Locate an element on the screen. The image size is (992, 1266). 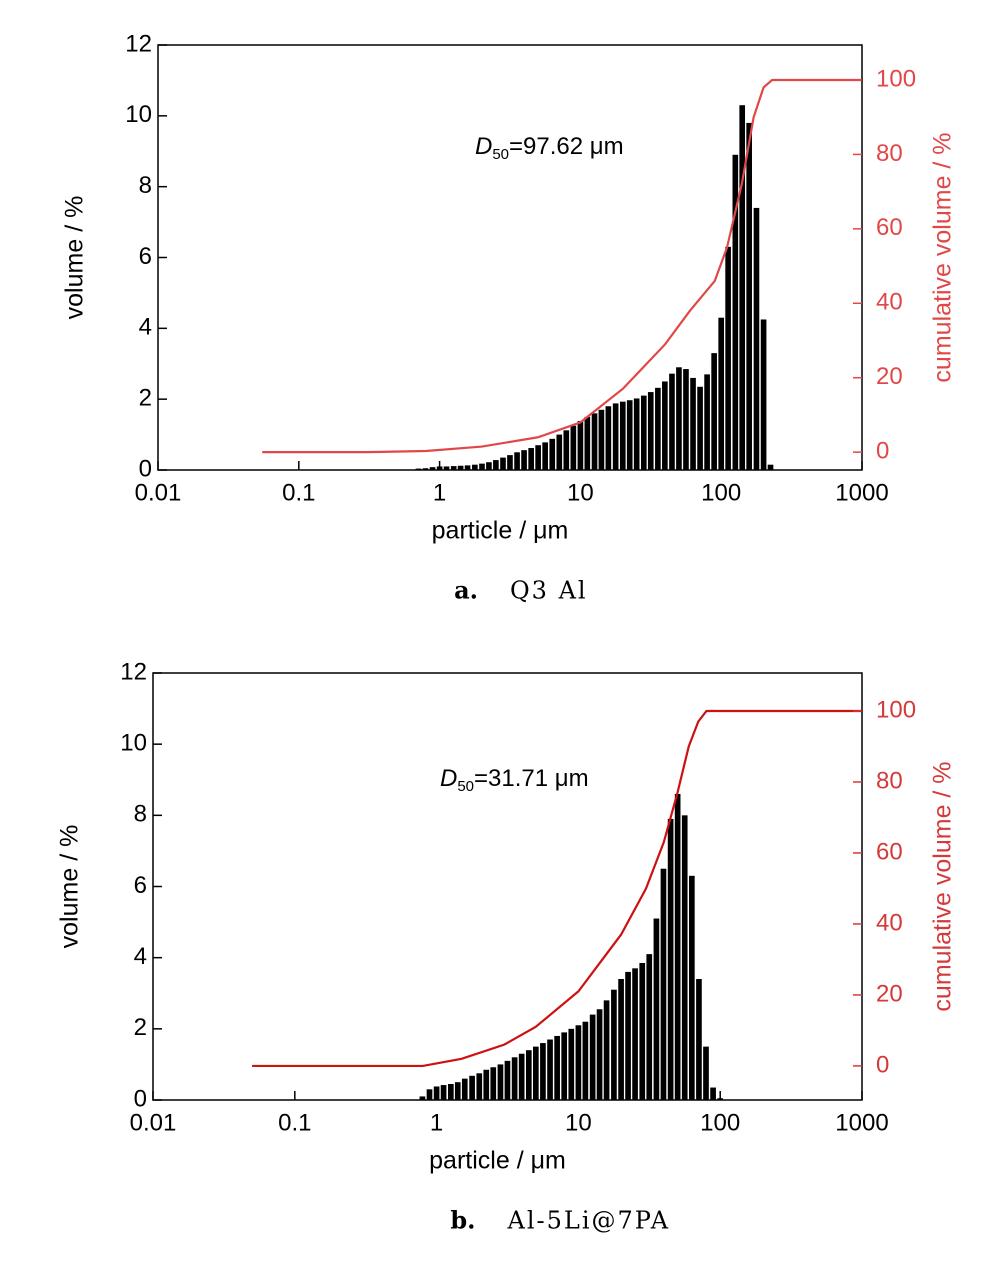
y2-tick-label: 60 is located at coordinates (889, 851).